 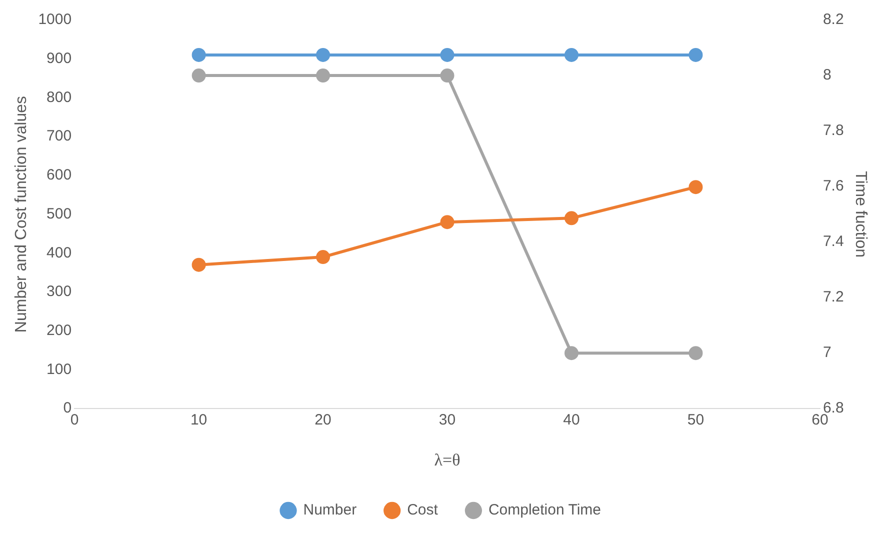 What do you see at coordinates (833, 131) in the screenshot?
I see `y2-tick-label: 7.8` at bounding box center [833, 131].